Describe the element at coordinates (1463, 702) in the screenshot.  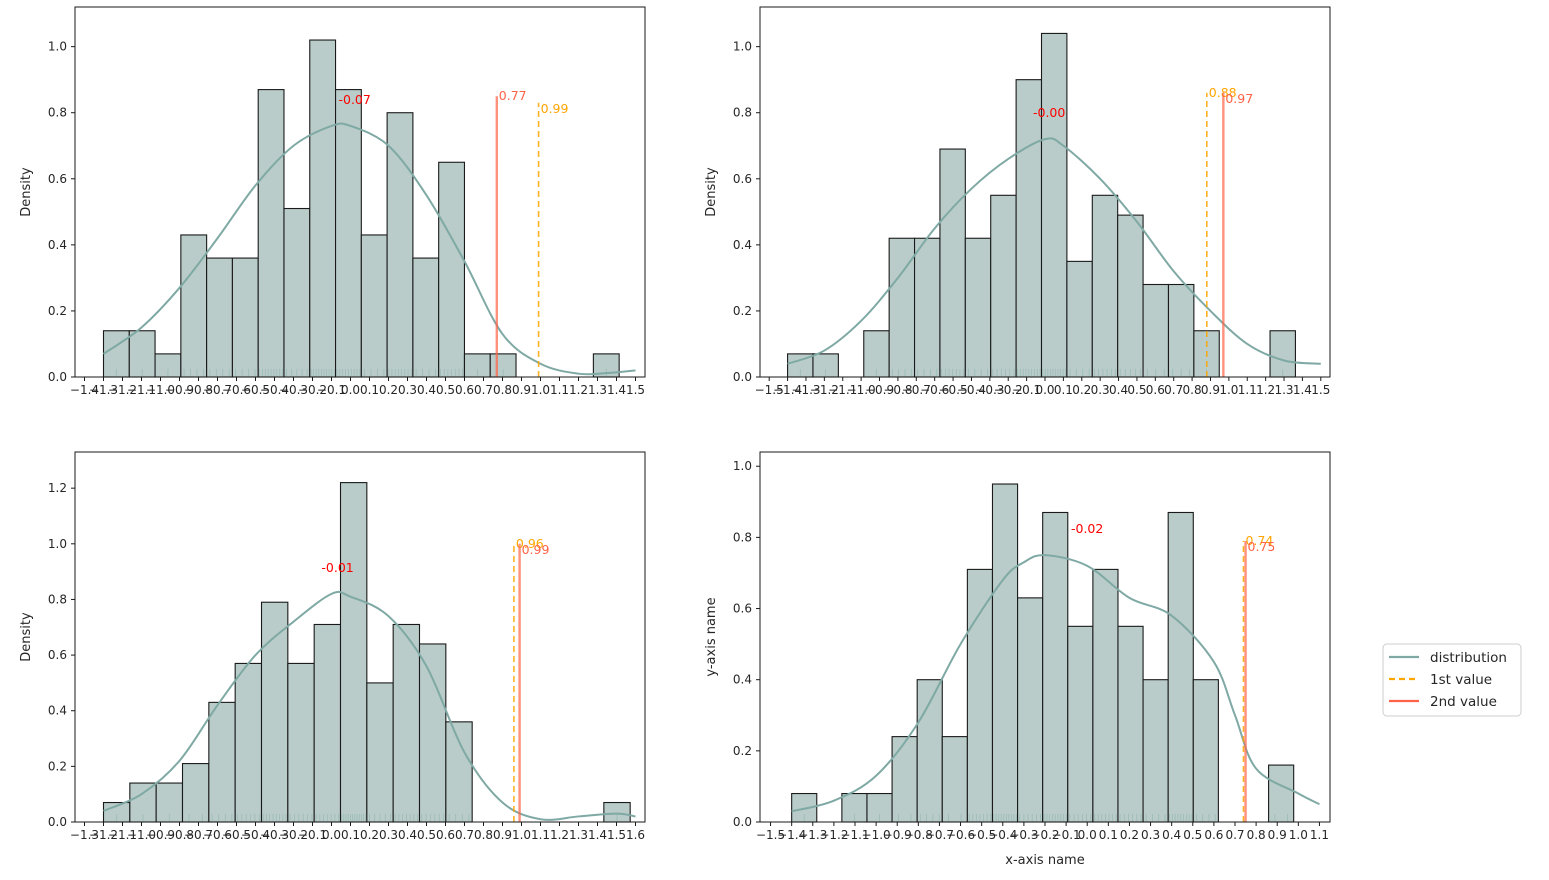
I see `legend-label: 2nd value` at that location.